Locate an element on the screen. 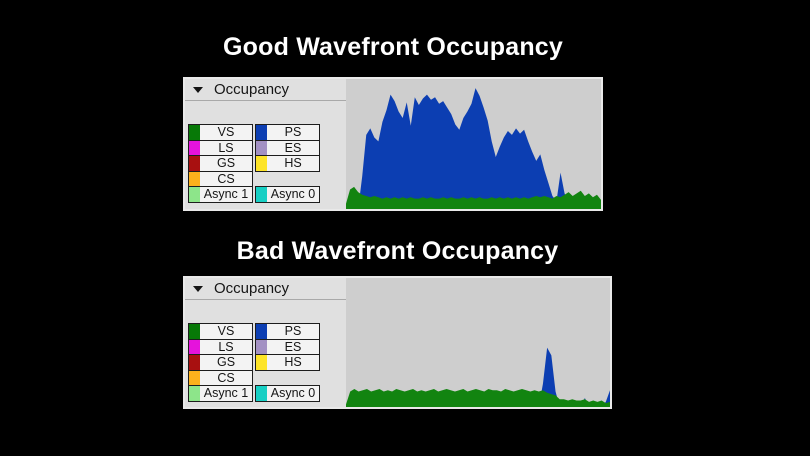  good-occupancy-title: Good Wavefront Occupancy is located at coordinates (393, 47).